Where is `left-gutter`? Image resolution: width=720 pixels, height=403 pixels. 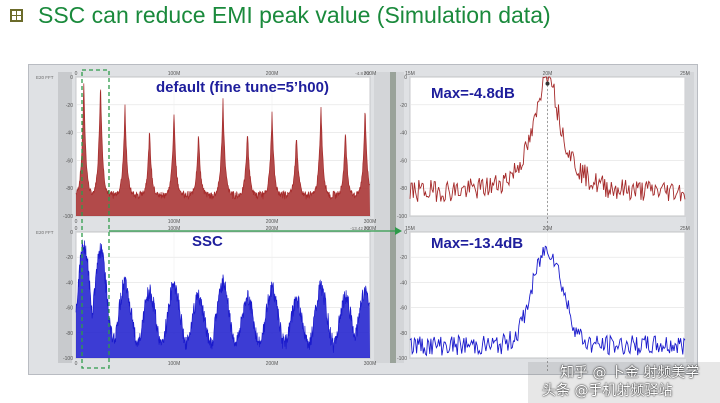 left-gutter is located at coordinates (65, 217).